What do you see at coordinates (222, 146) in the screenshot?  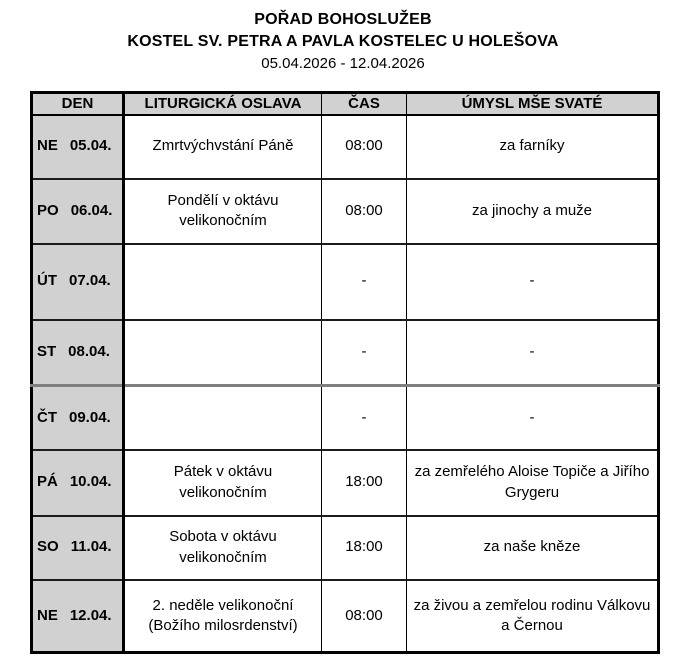 I see `liturgical-celebration-cell: Zmrtvýchvstání Páně` at bounding box center [222, 146].